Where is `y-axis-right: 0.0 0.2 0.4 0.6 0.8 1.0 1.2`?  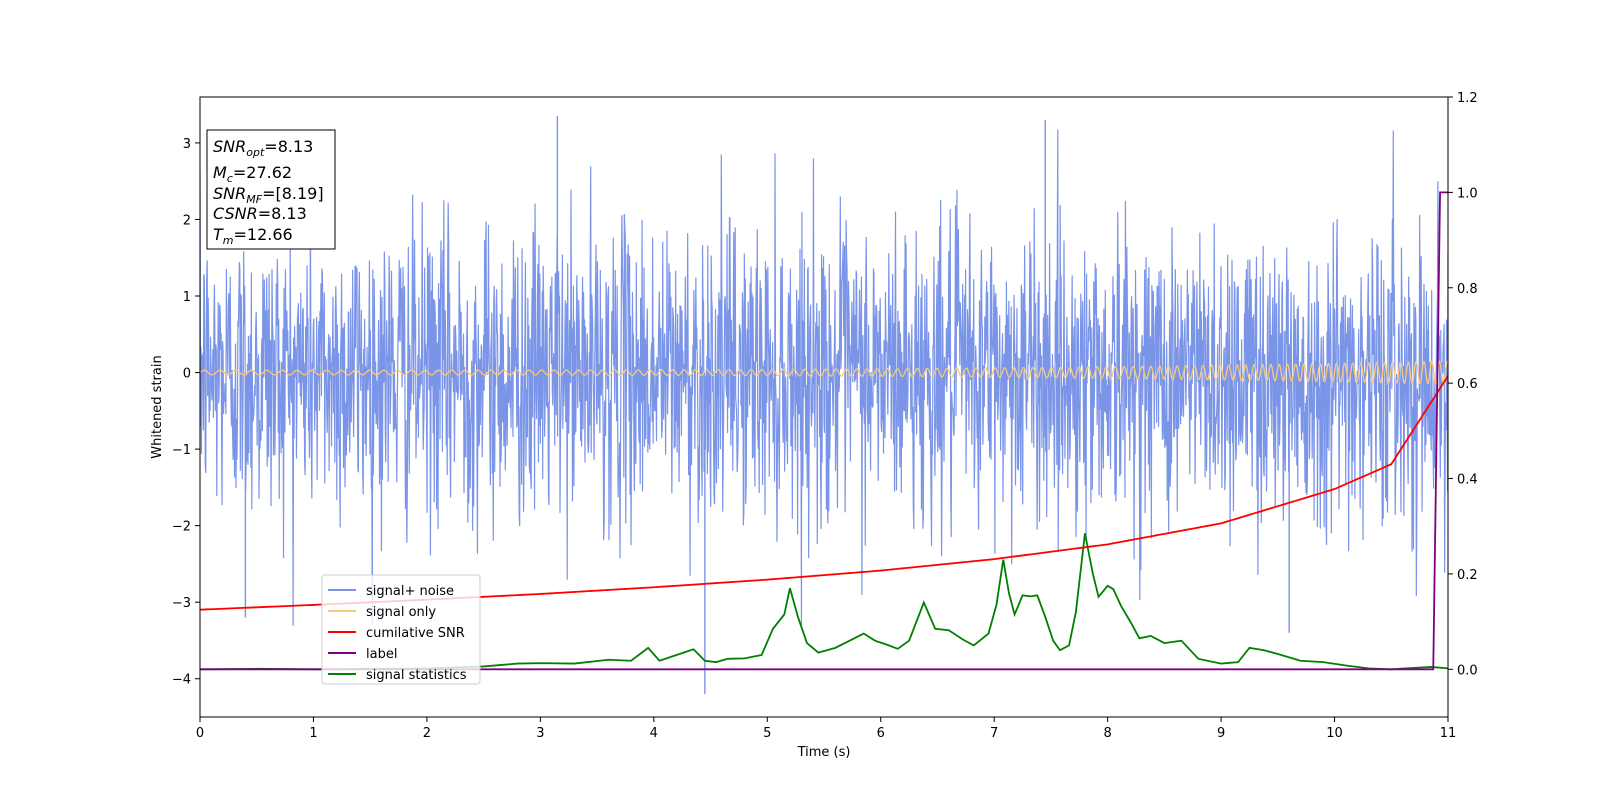 y-axis-right: 0.0 0.2 0.4 0.6 0.8 1.0 1.2 is located at coordinates (1463, 384).